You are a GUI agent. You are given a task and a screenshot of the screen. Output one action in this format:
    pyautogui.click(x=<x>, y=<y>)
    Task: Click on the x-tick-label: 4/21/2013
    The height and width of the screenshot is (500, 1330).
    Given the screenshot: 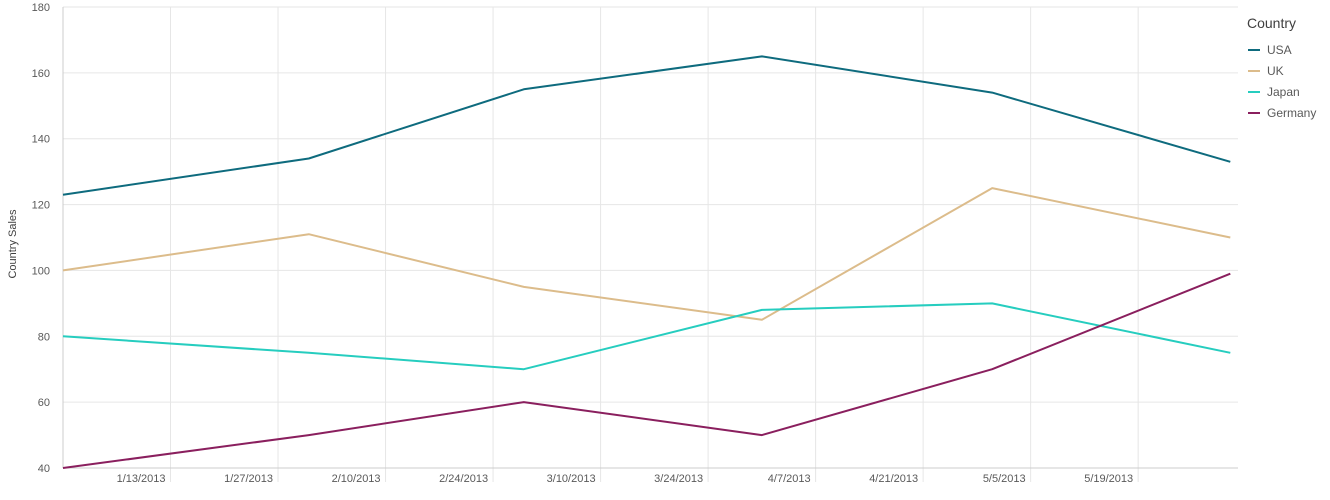 What is the action you would take?
    pyautogui.click(x=893, y=479)
    